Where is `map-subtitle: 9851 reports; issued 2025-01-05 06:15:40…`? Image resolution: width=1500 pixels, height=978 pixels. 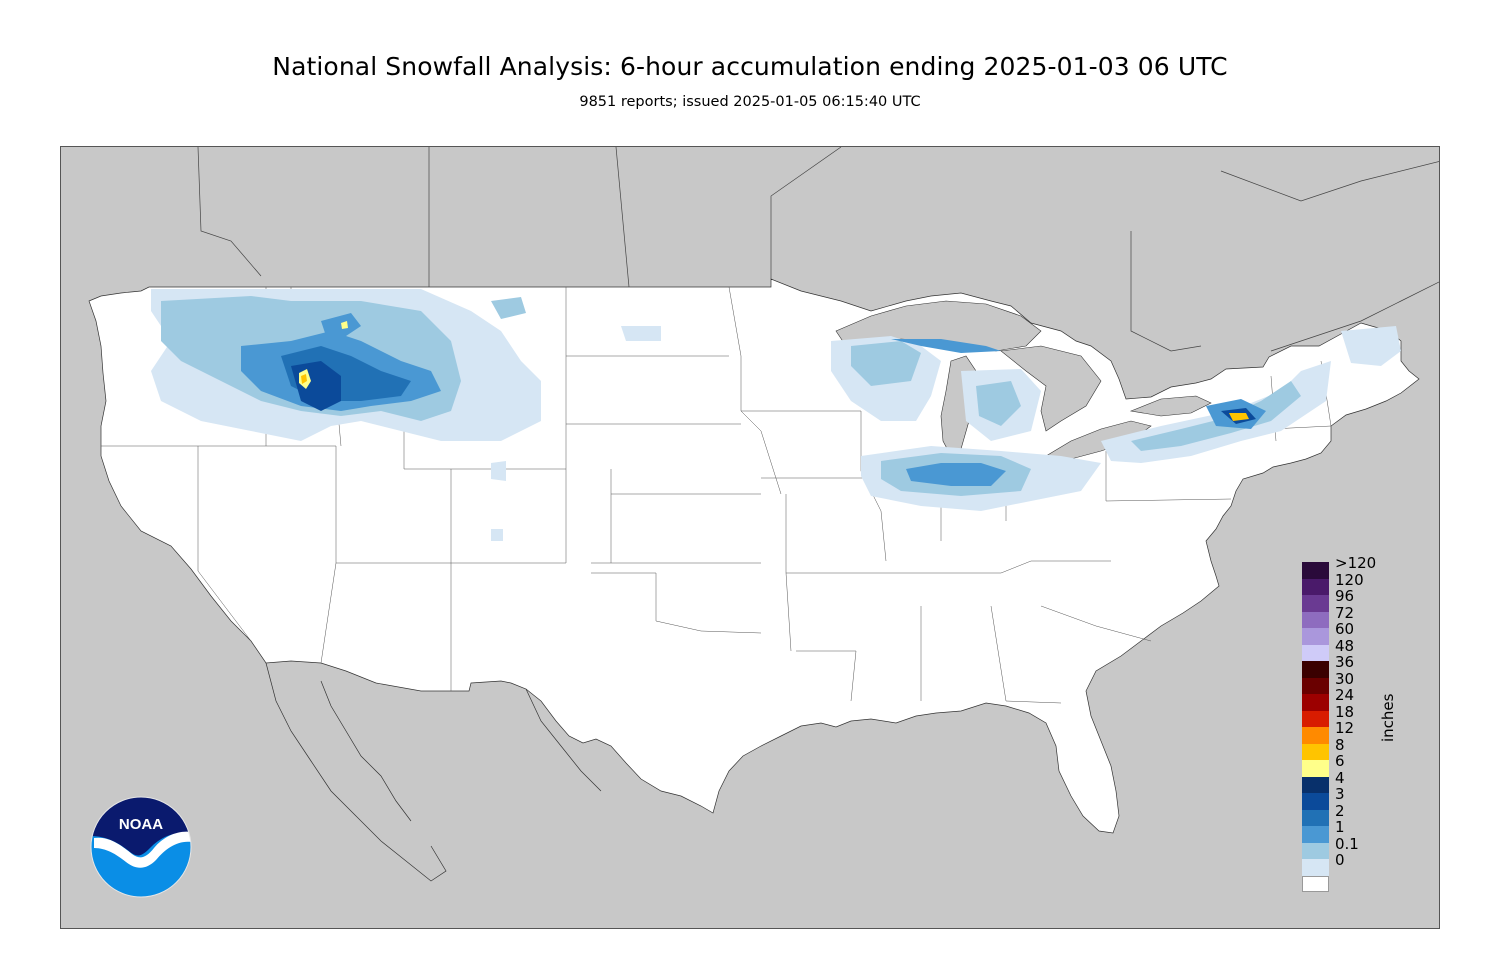 map-subtitle: 9851 reports; issued 2025-01-05 06:15:40… is located at coordinates (750, 102).